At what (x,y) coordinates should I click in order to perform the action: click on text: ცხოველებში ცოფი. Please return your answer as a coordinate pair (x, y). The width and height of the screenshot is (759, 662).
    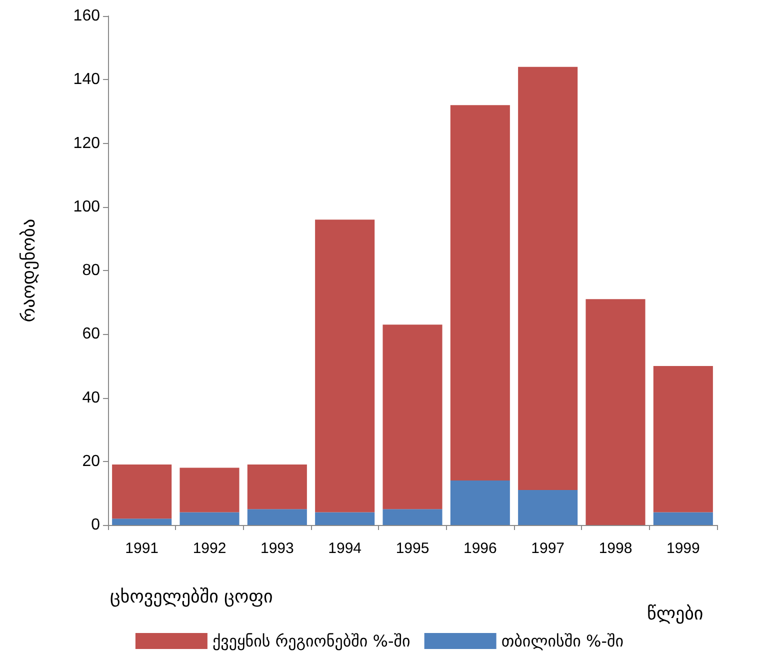
    Looking at the image, I should click on (191, 597).